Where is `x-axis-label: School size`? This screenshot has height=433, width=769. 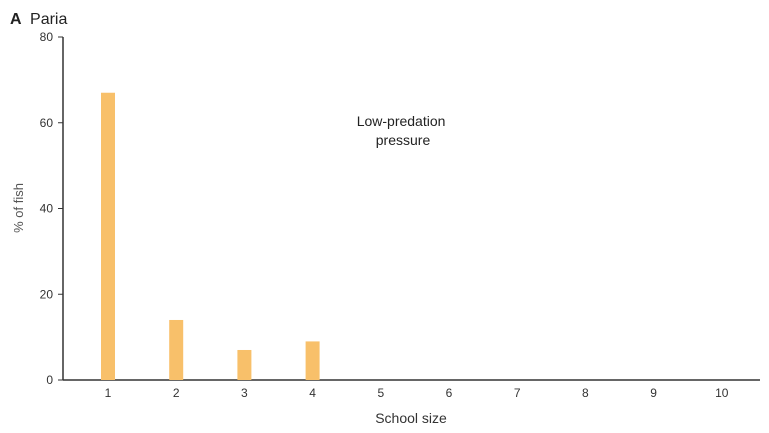 x-axis-label: School size is located at coordinates (411, 418).